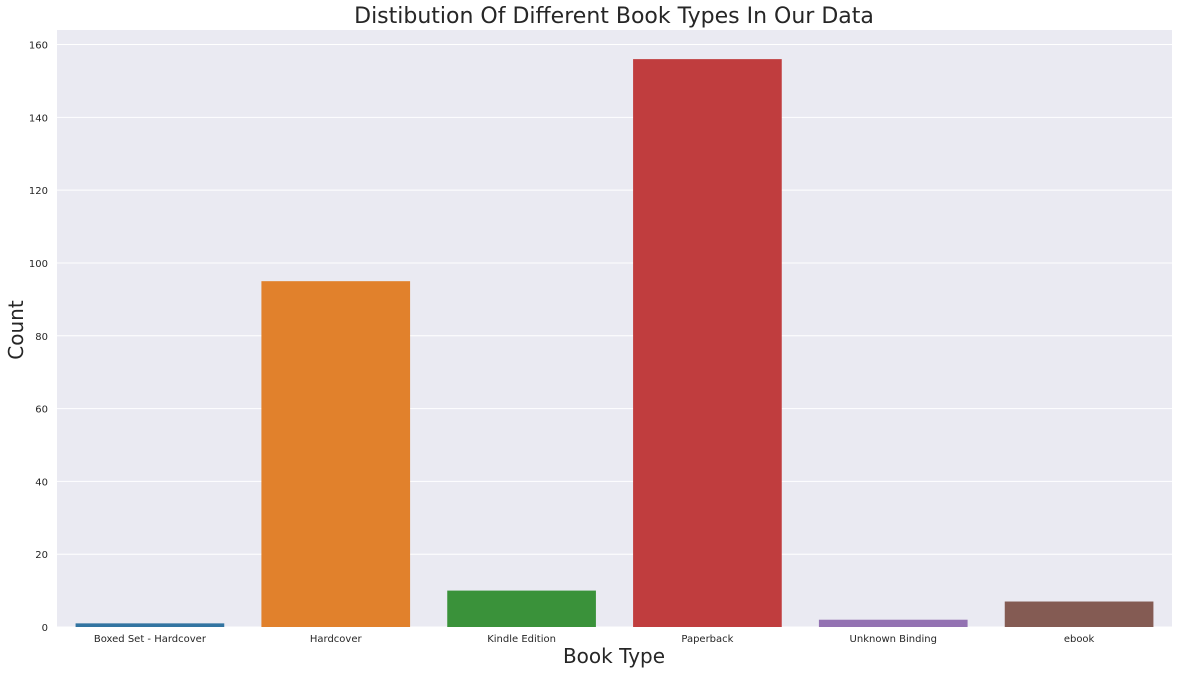 The image size is (1179, 674). Describe the element at coordinates (521, 639) in the screenshot. I see `x-tick-label: Kindle Edition` at that location.